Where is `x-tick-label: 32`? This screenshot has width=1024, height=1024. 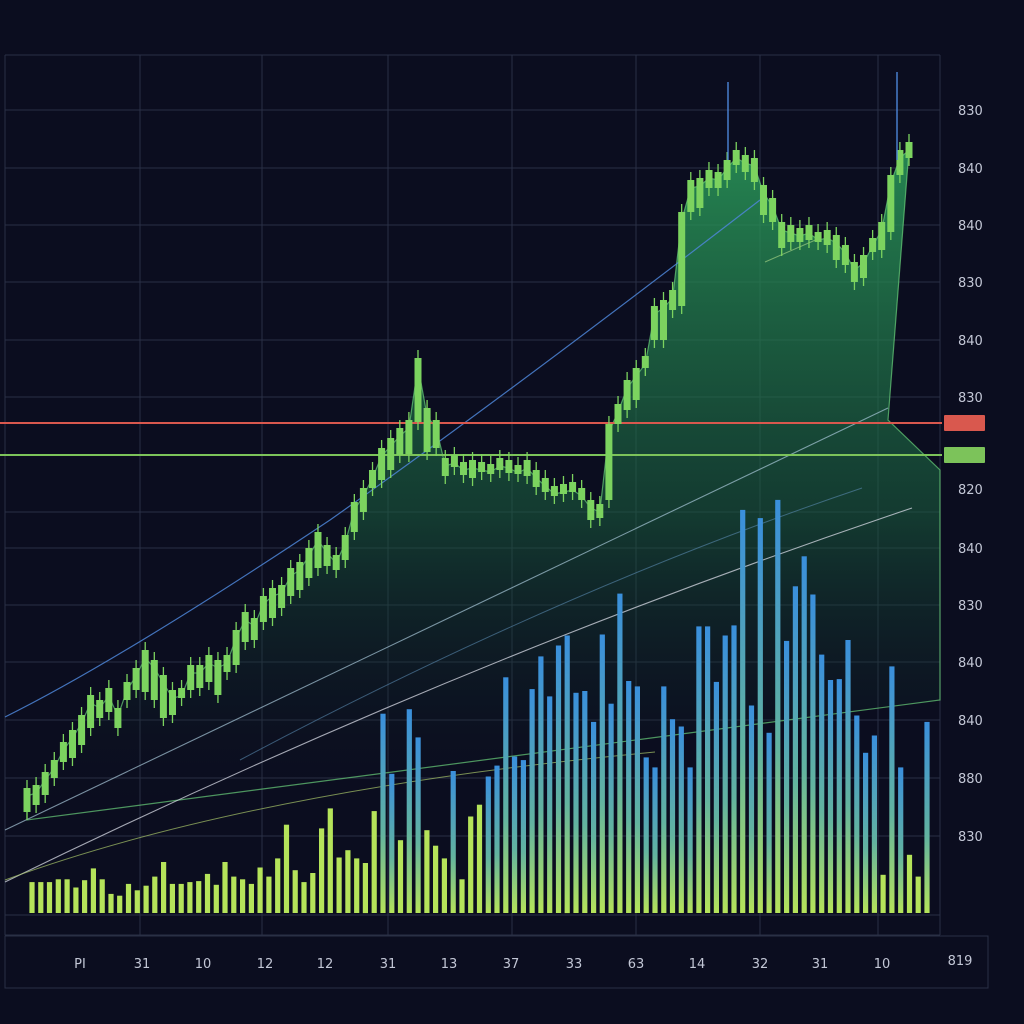 x-tick-label: 32 is located at coordinates (760, 964).